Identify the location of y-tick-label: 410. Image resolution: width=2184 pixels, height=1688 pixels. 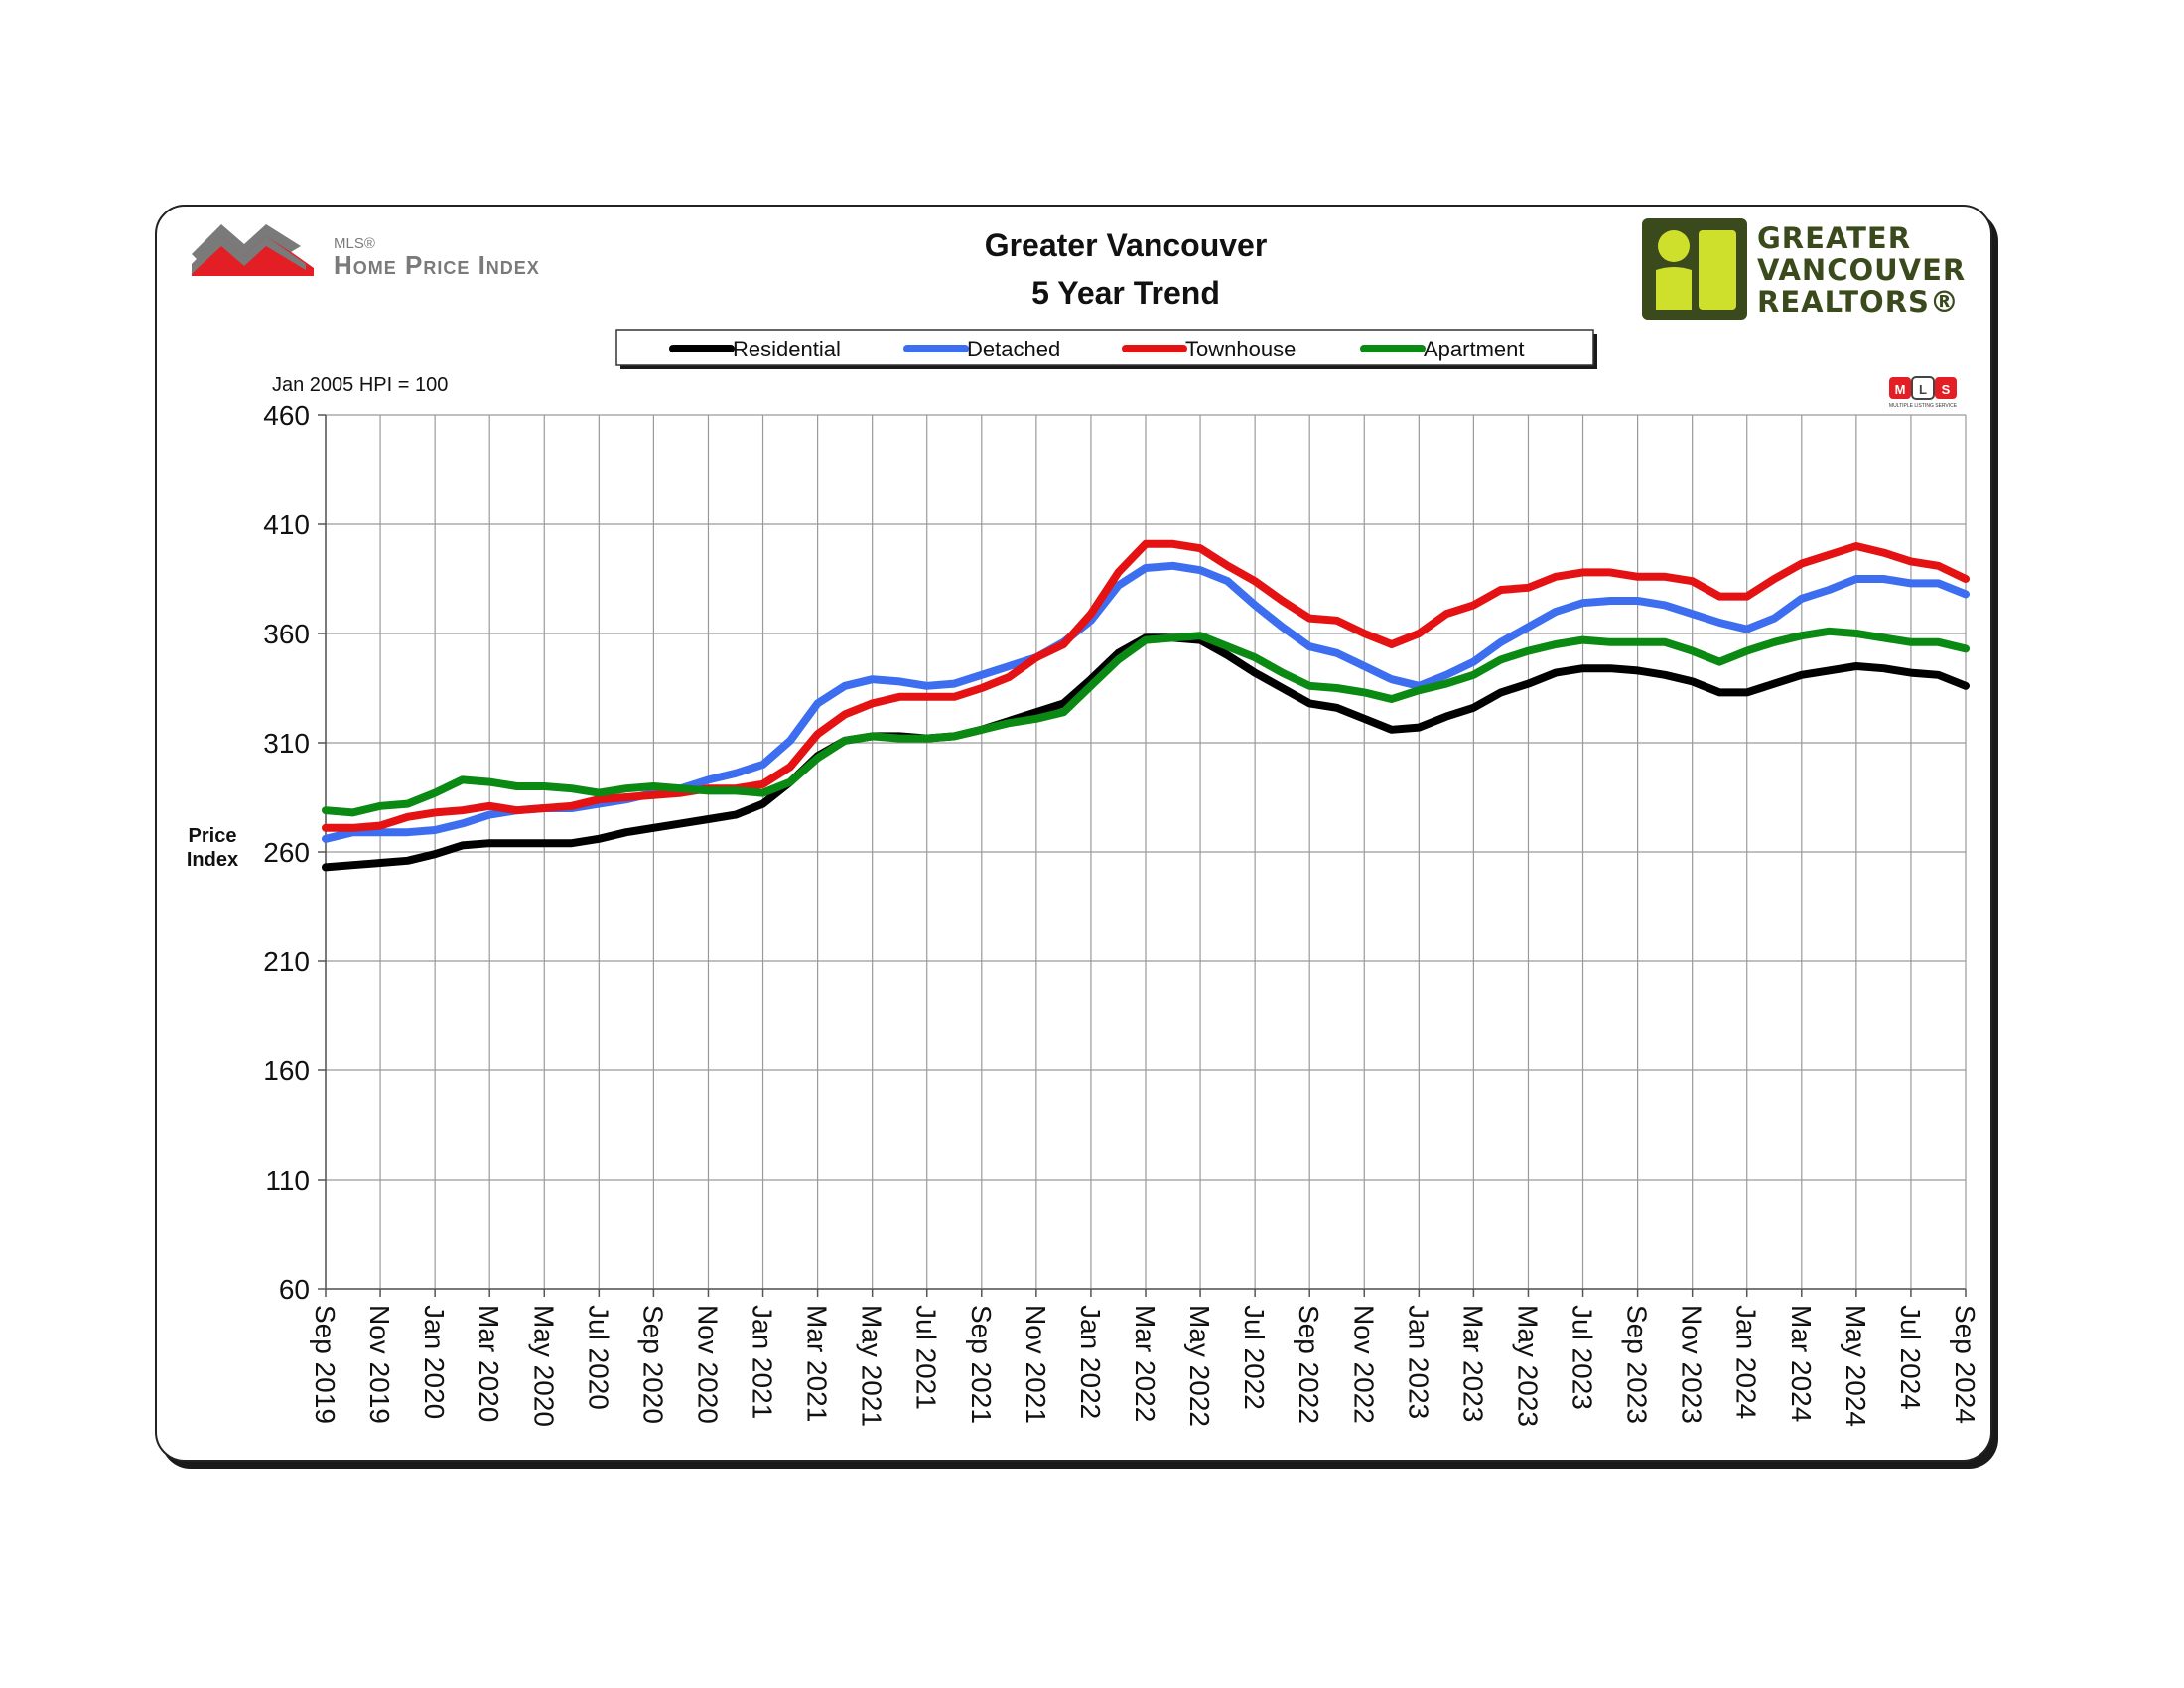
(286, 524).